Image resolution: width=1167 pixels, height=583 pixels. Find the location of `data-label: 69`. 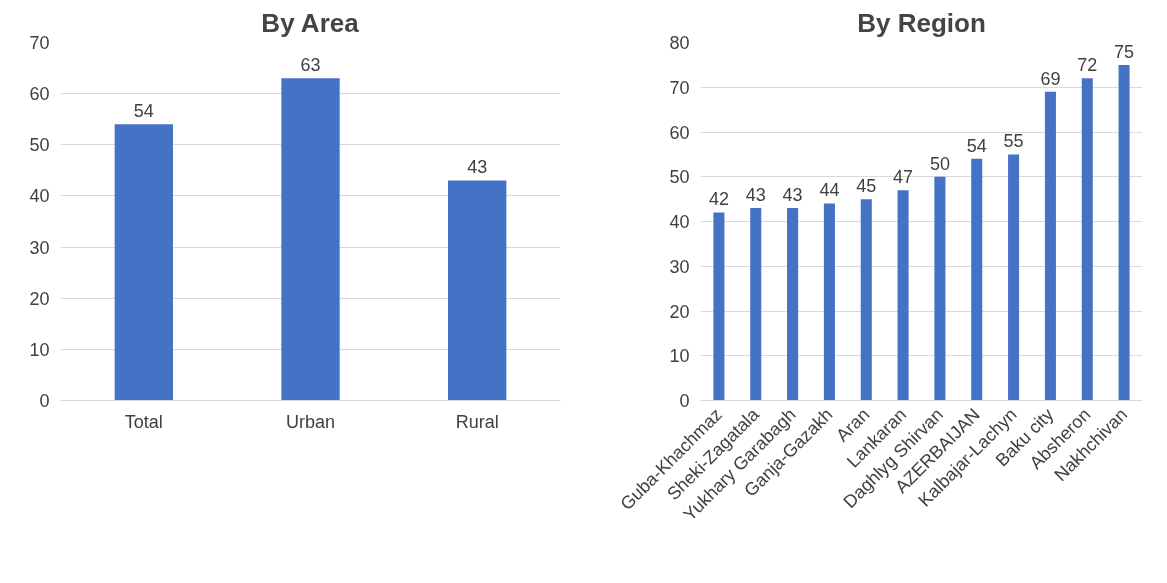

data-label: 69 is located at coordinates (1050, 78).